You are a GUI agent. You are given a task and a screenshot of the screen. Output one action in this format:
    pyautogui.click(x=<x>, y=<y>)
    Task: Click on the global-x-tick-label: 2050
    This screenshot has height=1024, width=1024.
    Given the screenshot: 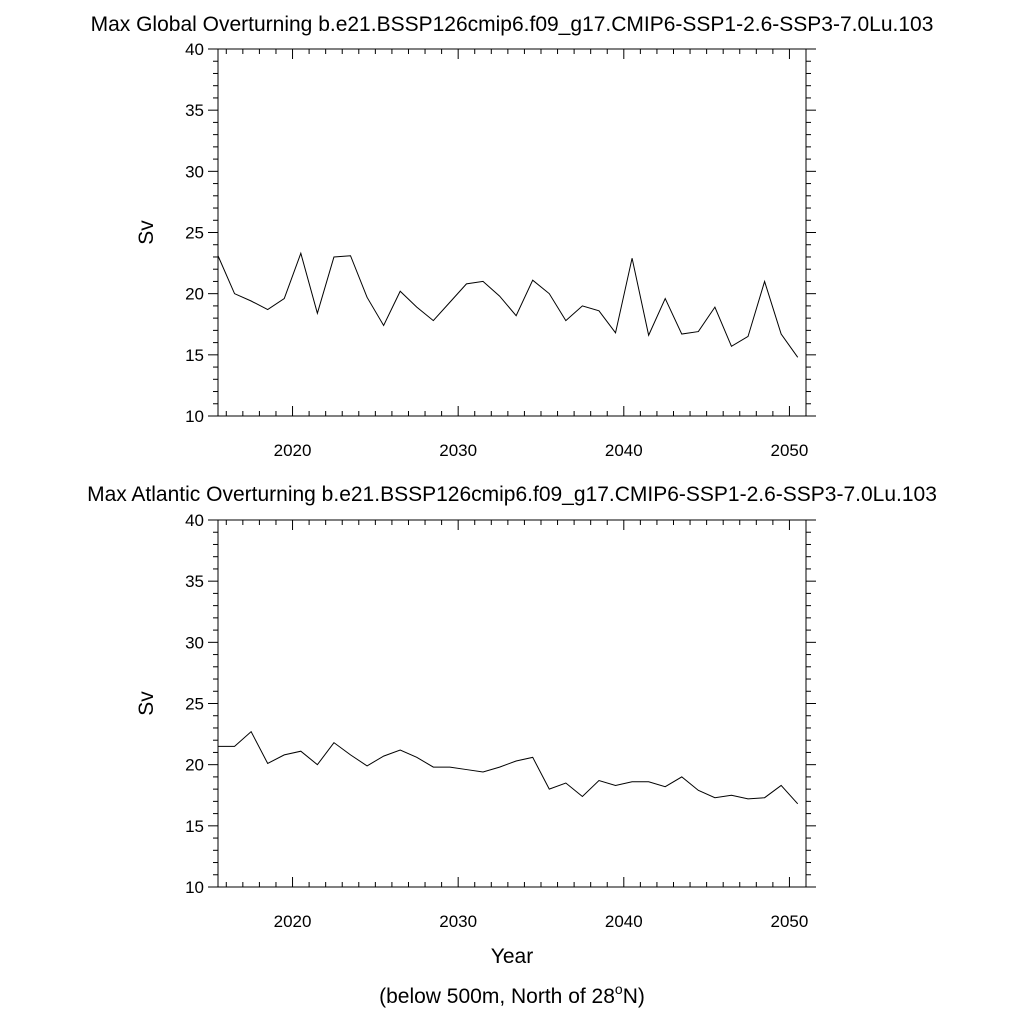 What is the action you would take?
    pyautogui.click(x=790, y=450)
    